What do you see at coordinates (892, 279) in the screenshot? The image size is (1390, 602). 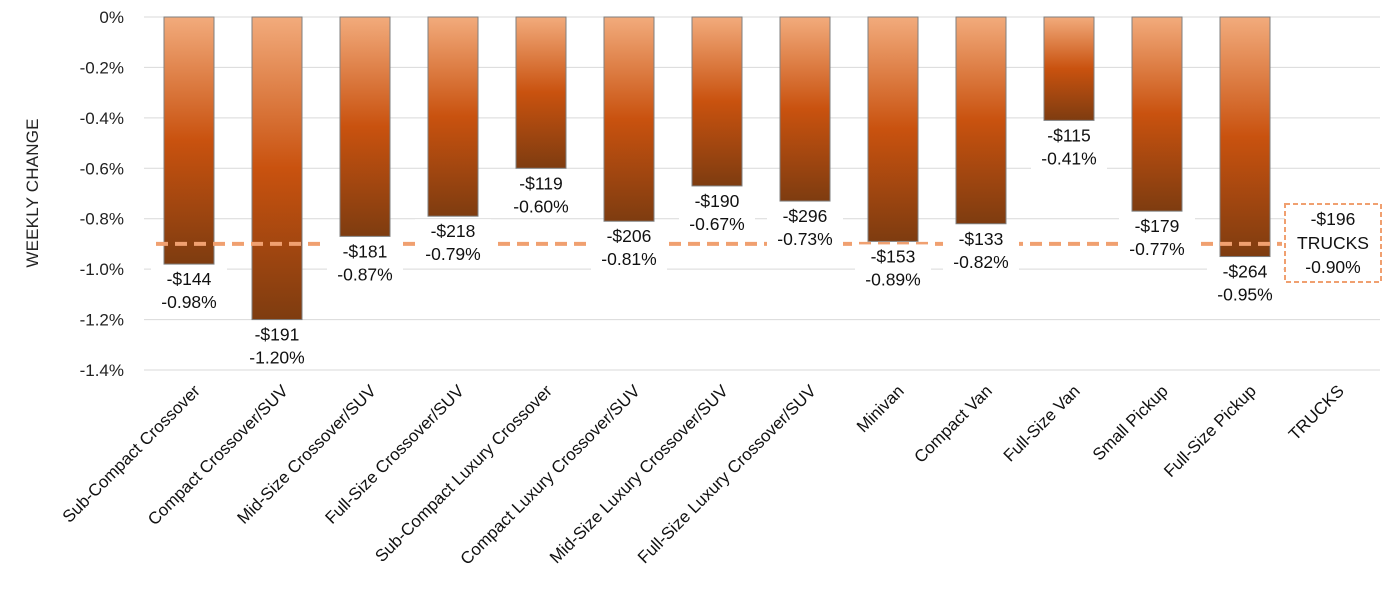 I see `percent-label: -0.89%` at bounding box center [892, 279].